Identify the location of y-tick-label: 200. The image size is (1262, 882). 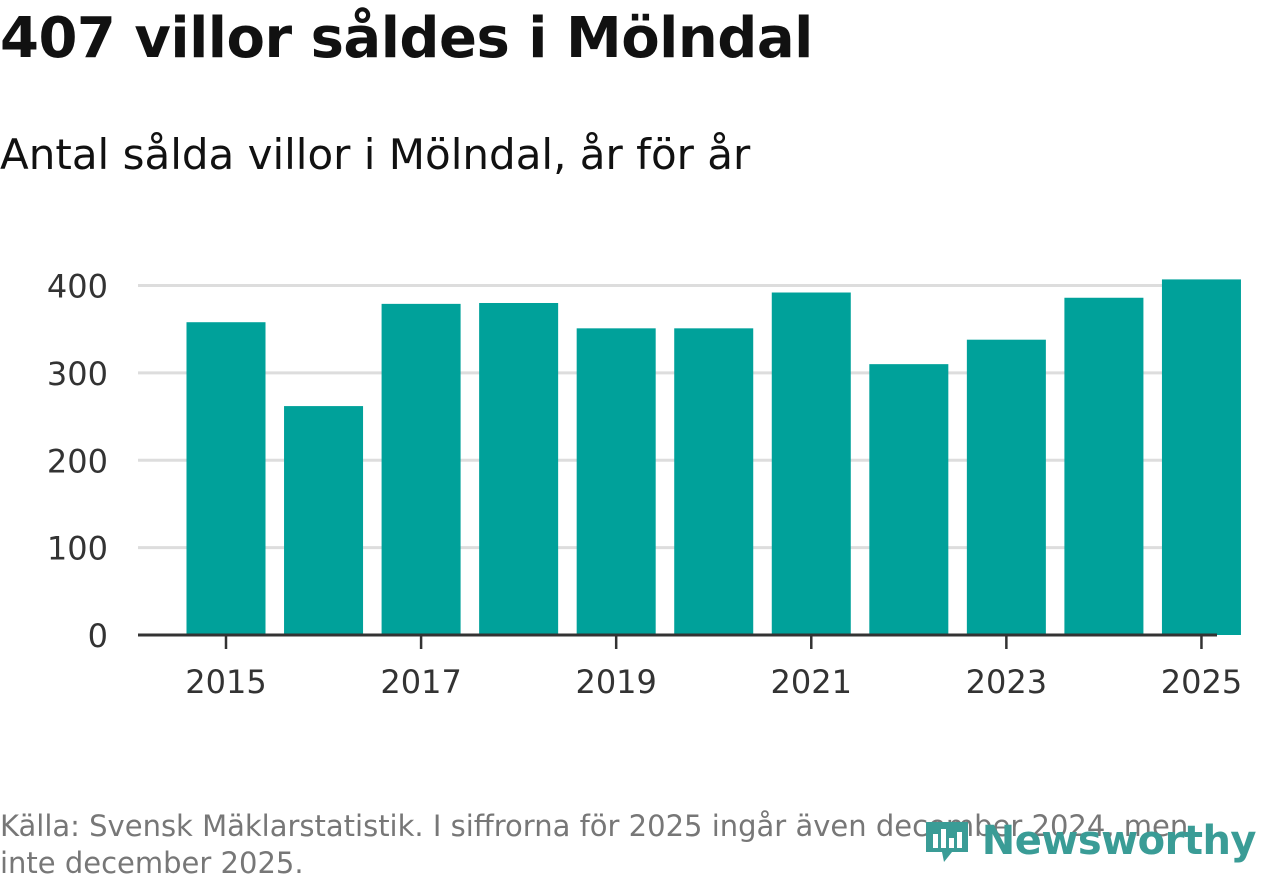
(77, 461).